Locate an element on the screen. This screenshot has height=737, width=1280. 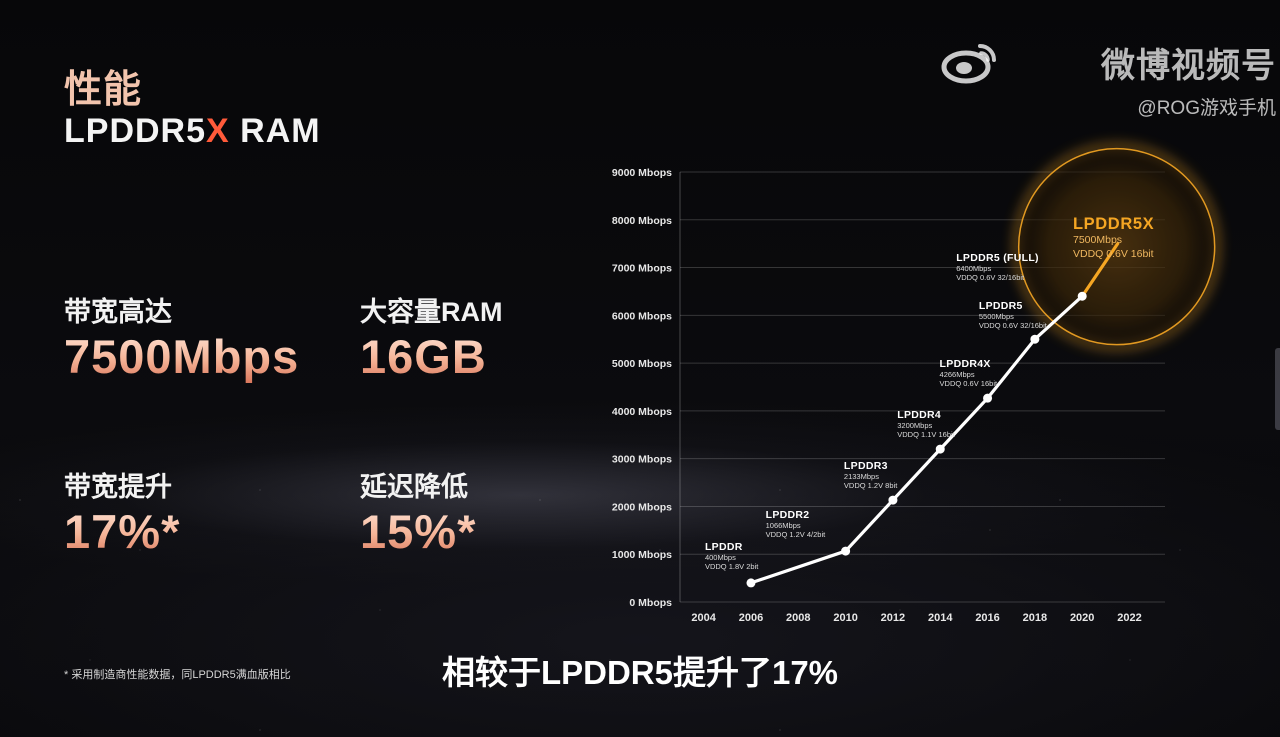
y-tick-label: 7000 Mbops is located at coordinates (642, 269).